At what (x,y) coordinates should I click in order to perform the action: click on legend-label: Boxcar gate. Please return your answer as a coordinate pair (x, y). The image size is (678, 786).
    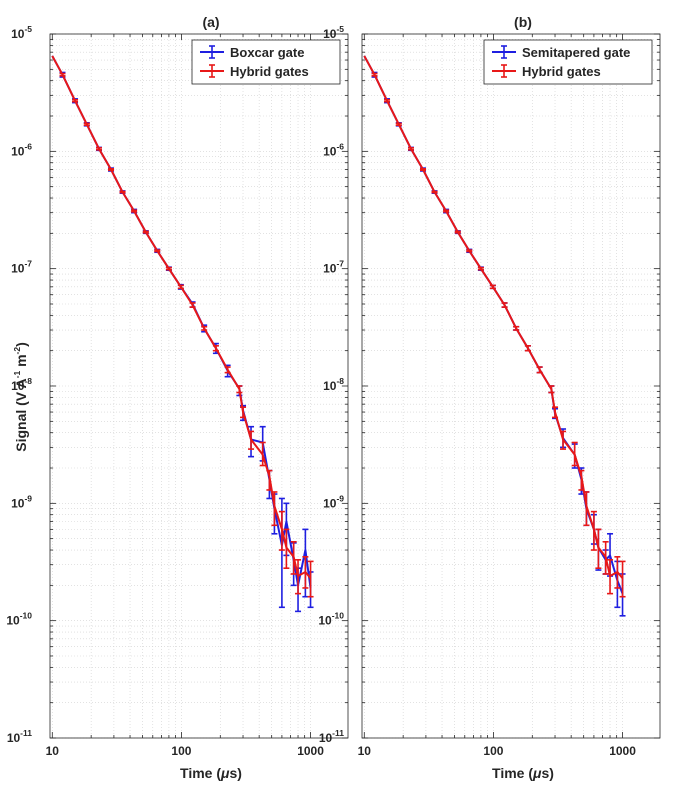
    Looking at the image, I should click on (267, 52).